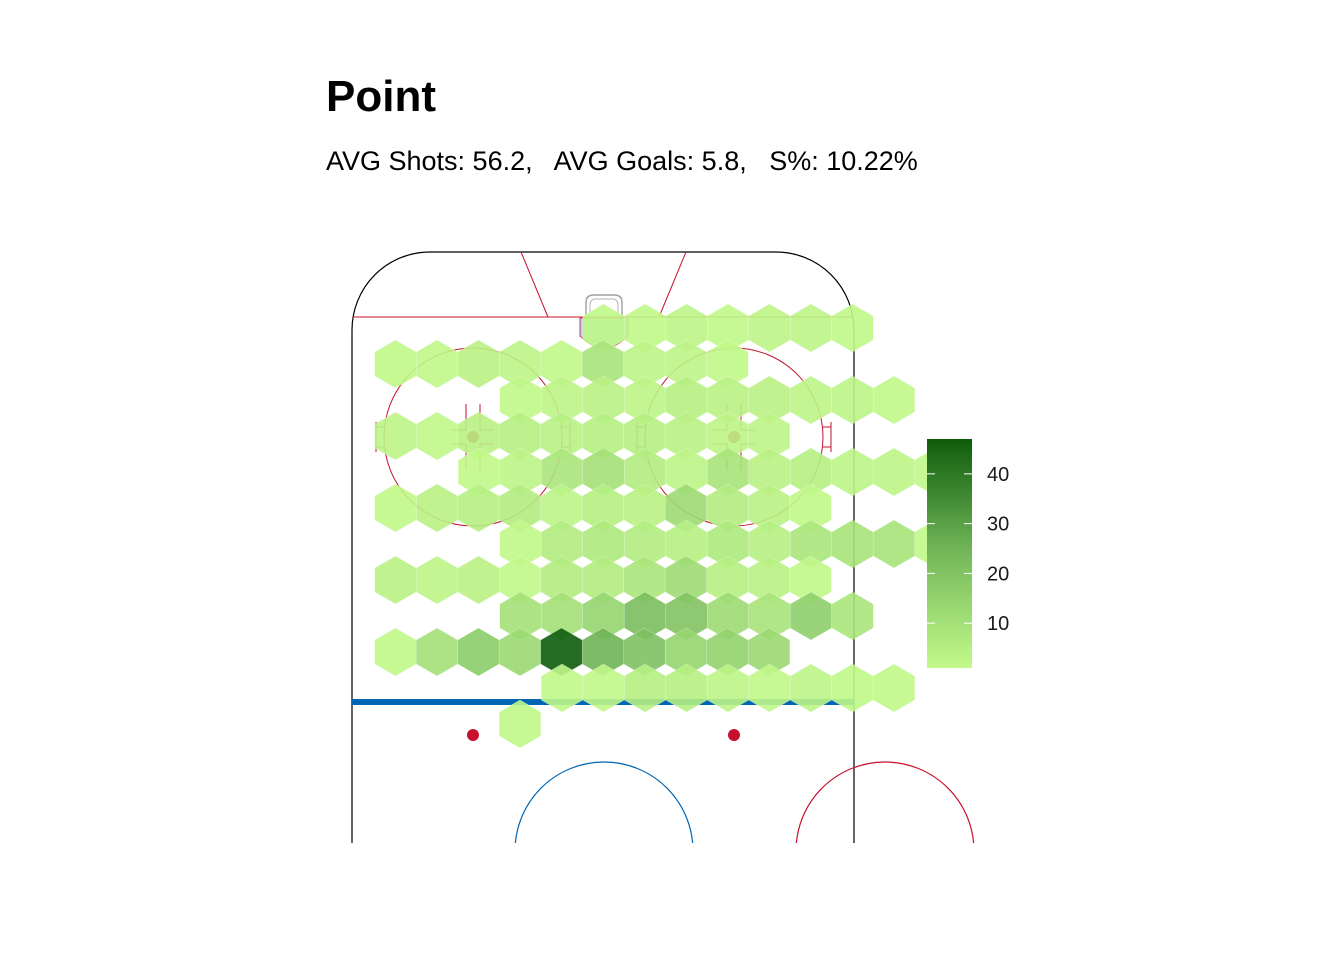 The image size is (1344, 960). I want to click on chart-title: Point, so click(381, 96).